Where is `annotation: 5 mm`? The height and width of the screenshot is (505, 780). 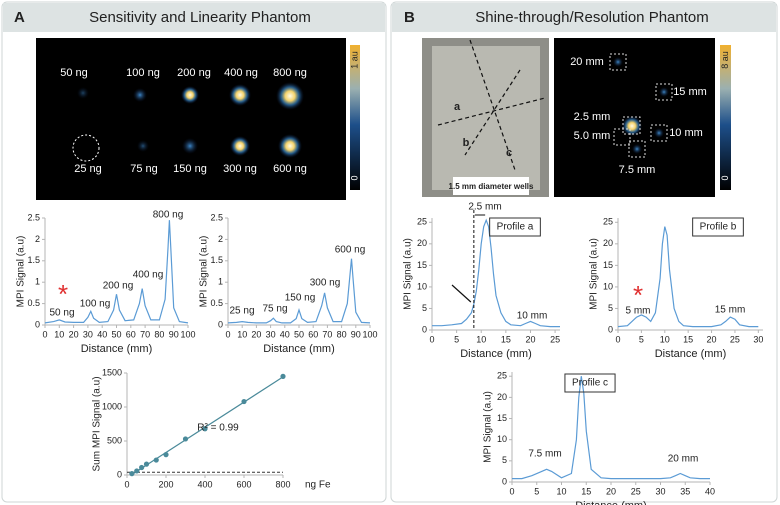
annotation: 5 mm is located at coordinates (638, 311).